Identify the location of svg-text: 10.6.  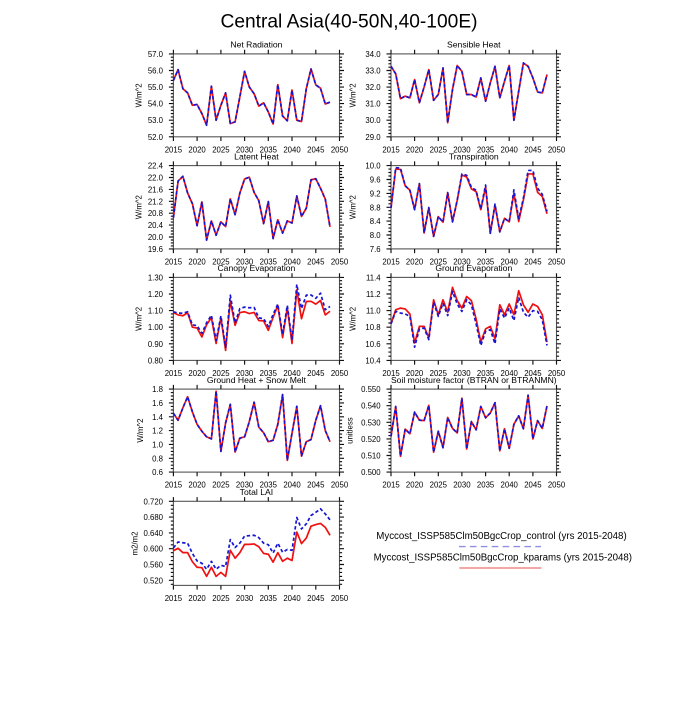
(372, 344).